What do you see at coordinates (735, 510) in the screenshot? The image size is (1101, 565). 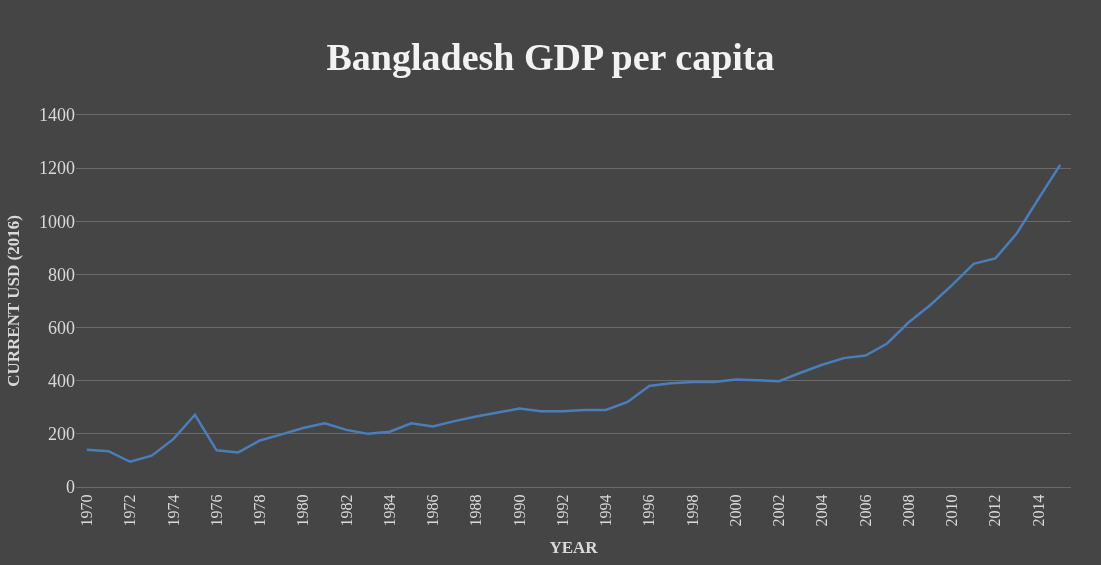 I see `x-tick-label: 2000` at bounding box center [735, 510].